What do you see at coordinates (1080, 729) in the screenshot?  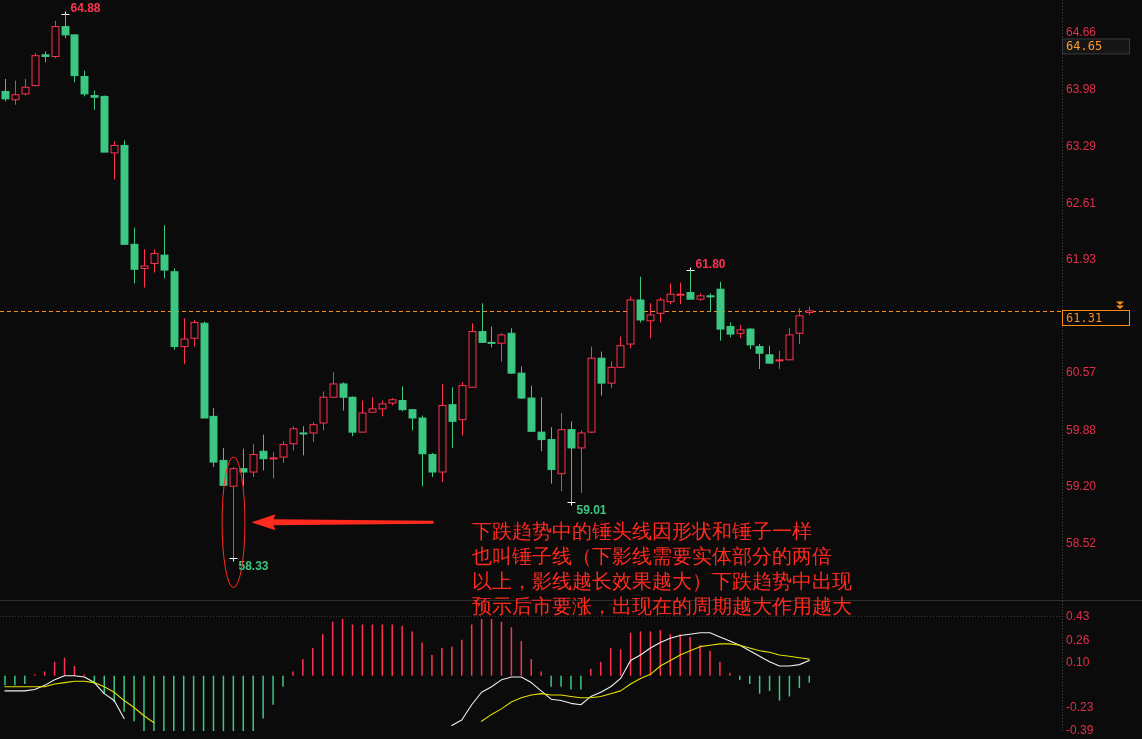 I see `y-tick-label: -0.39` at bounding box center [1080, 729].